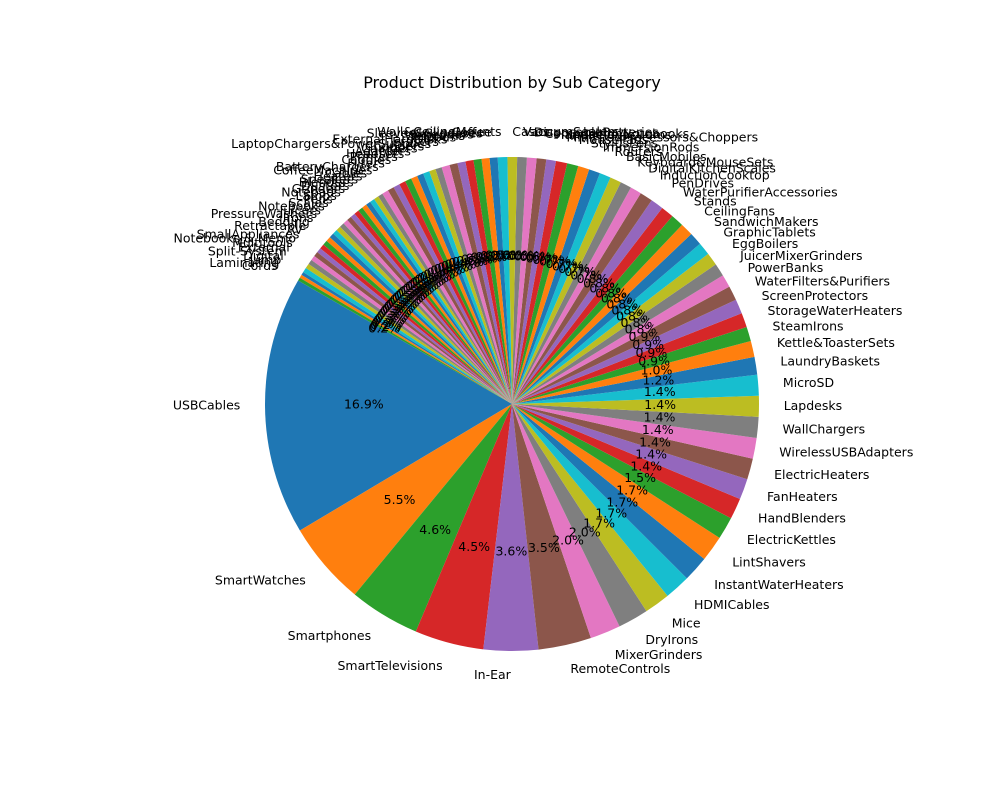 The width and height of the screenshot is (1000, 800). I want to click on slice-label: WallChargers, so click(823, 428).